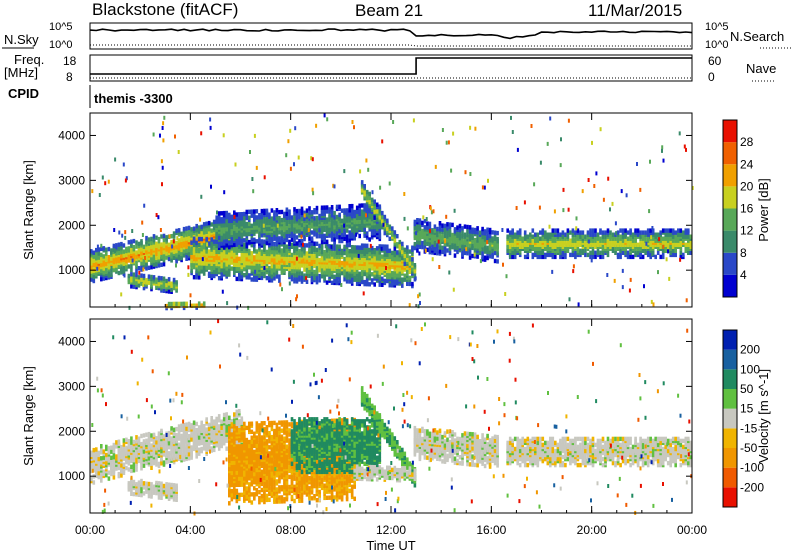 This screenshot has height=554, width=800. I want to click on nave-label: Nave, so click(761, 68).